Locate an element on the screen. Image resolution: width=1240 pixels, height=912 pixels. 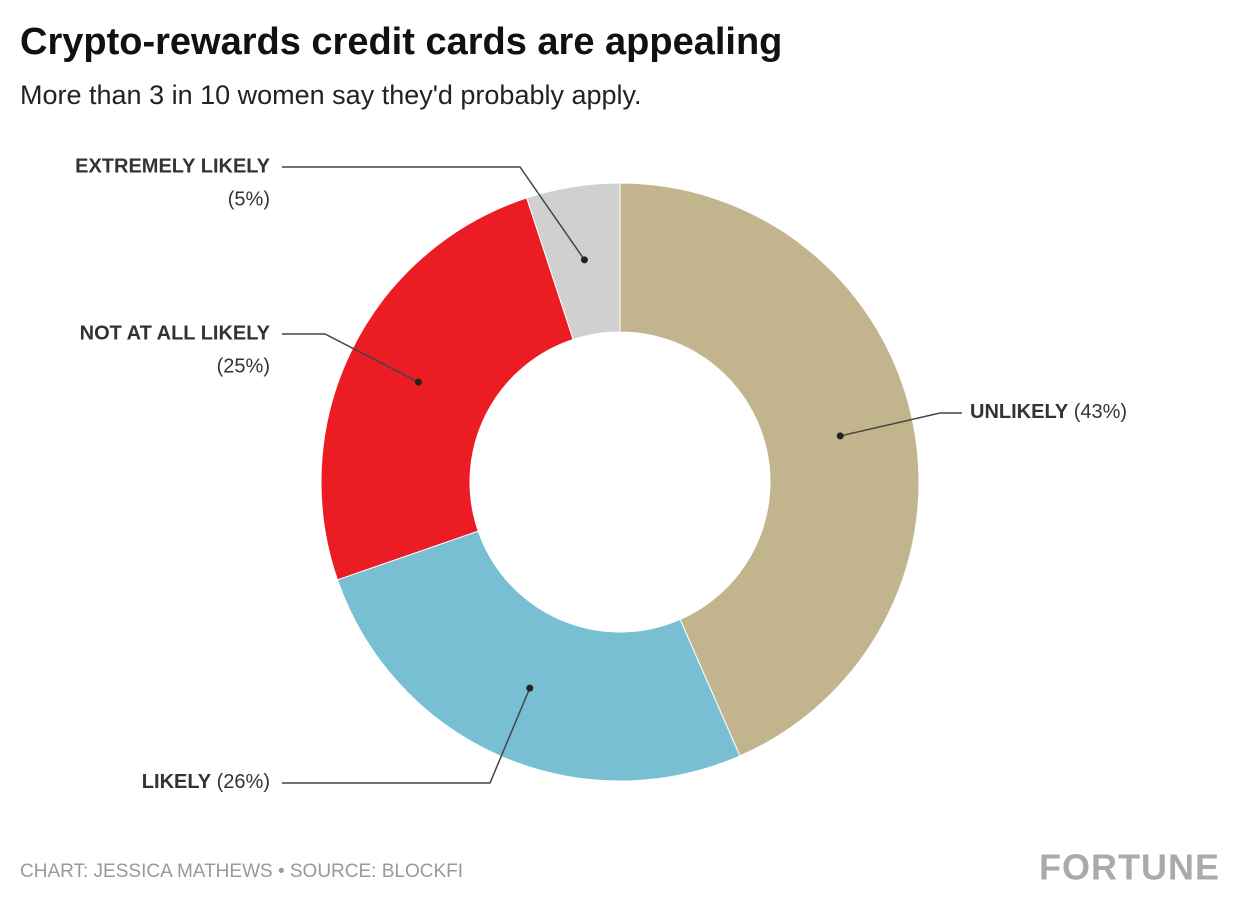
value-label: (26%) is located at coordinates (243, 782).